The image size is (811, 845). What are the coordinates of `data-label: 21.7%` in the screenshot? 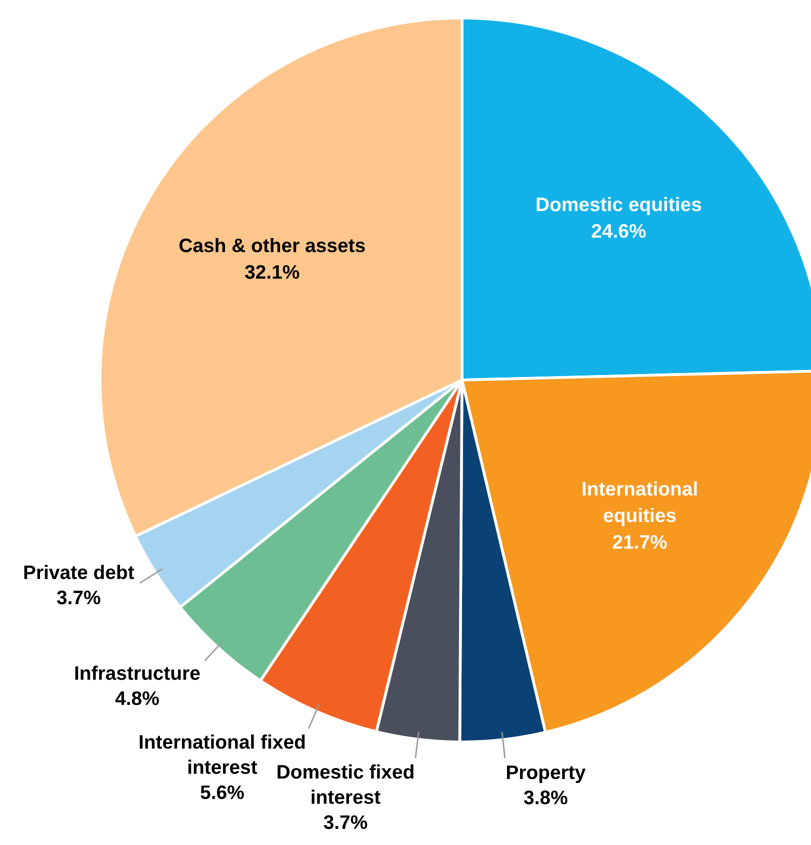 It's located at (639, 542).